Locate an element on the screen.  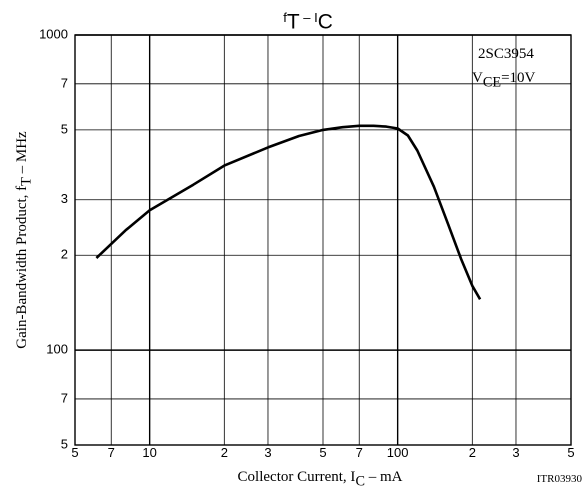
y-tick-label: 100 is located at coordinates (57, 349).